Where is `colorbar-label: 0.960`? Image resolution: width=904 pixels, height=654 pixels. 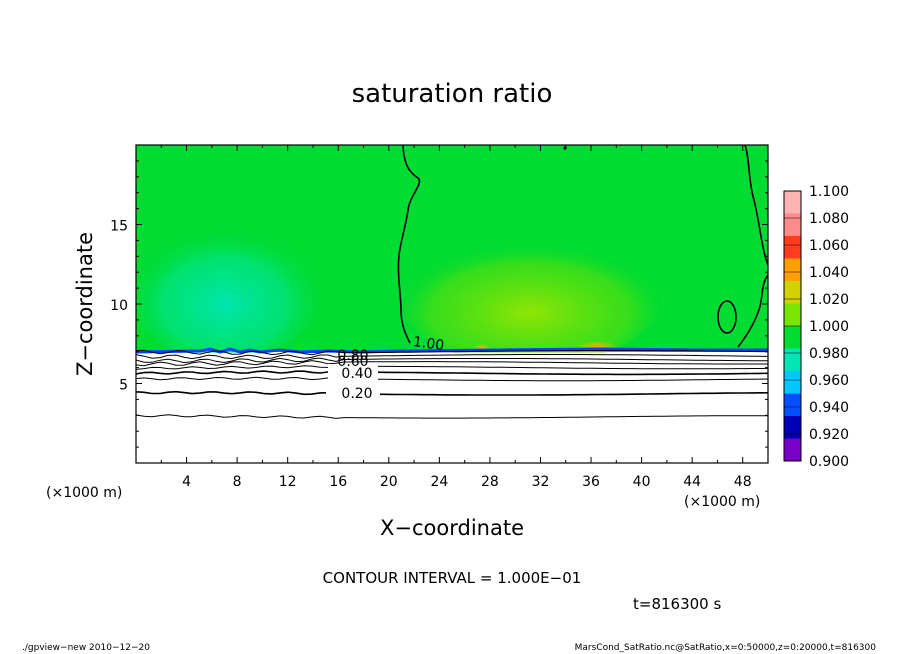 colorbar-label: 0.960 is located at coordinates (829, 381).